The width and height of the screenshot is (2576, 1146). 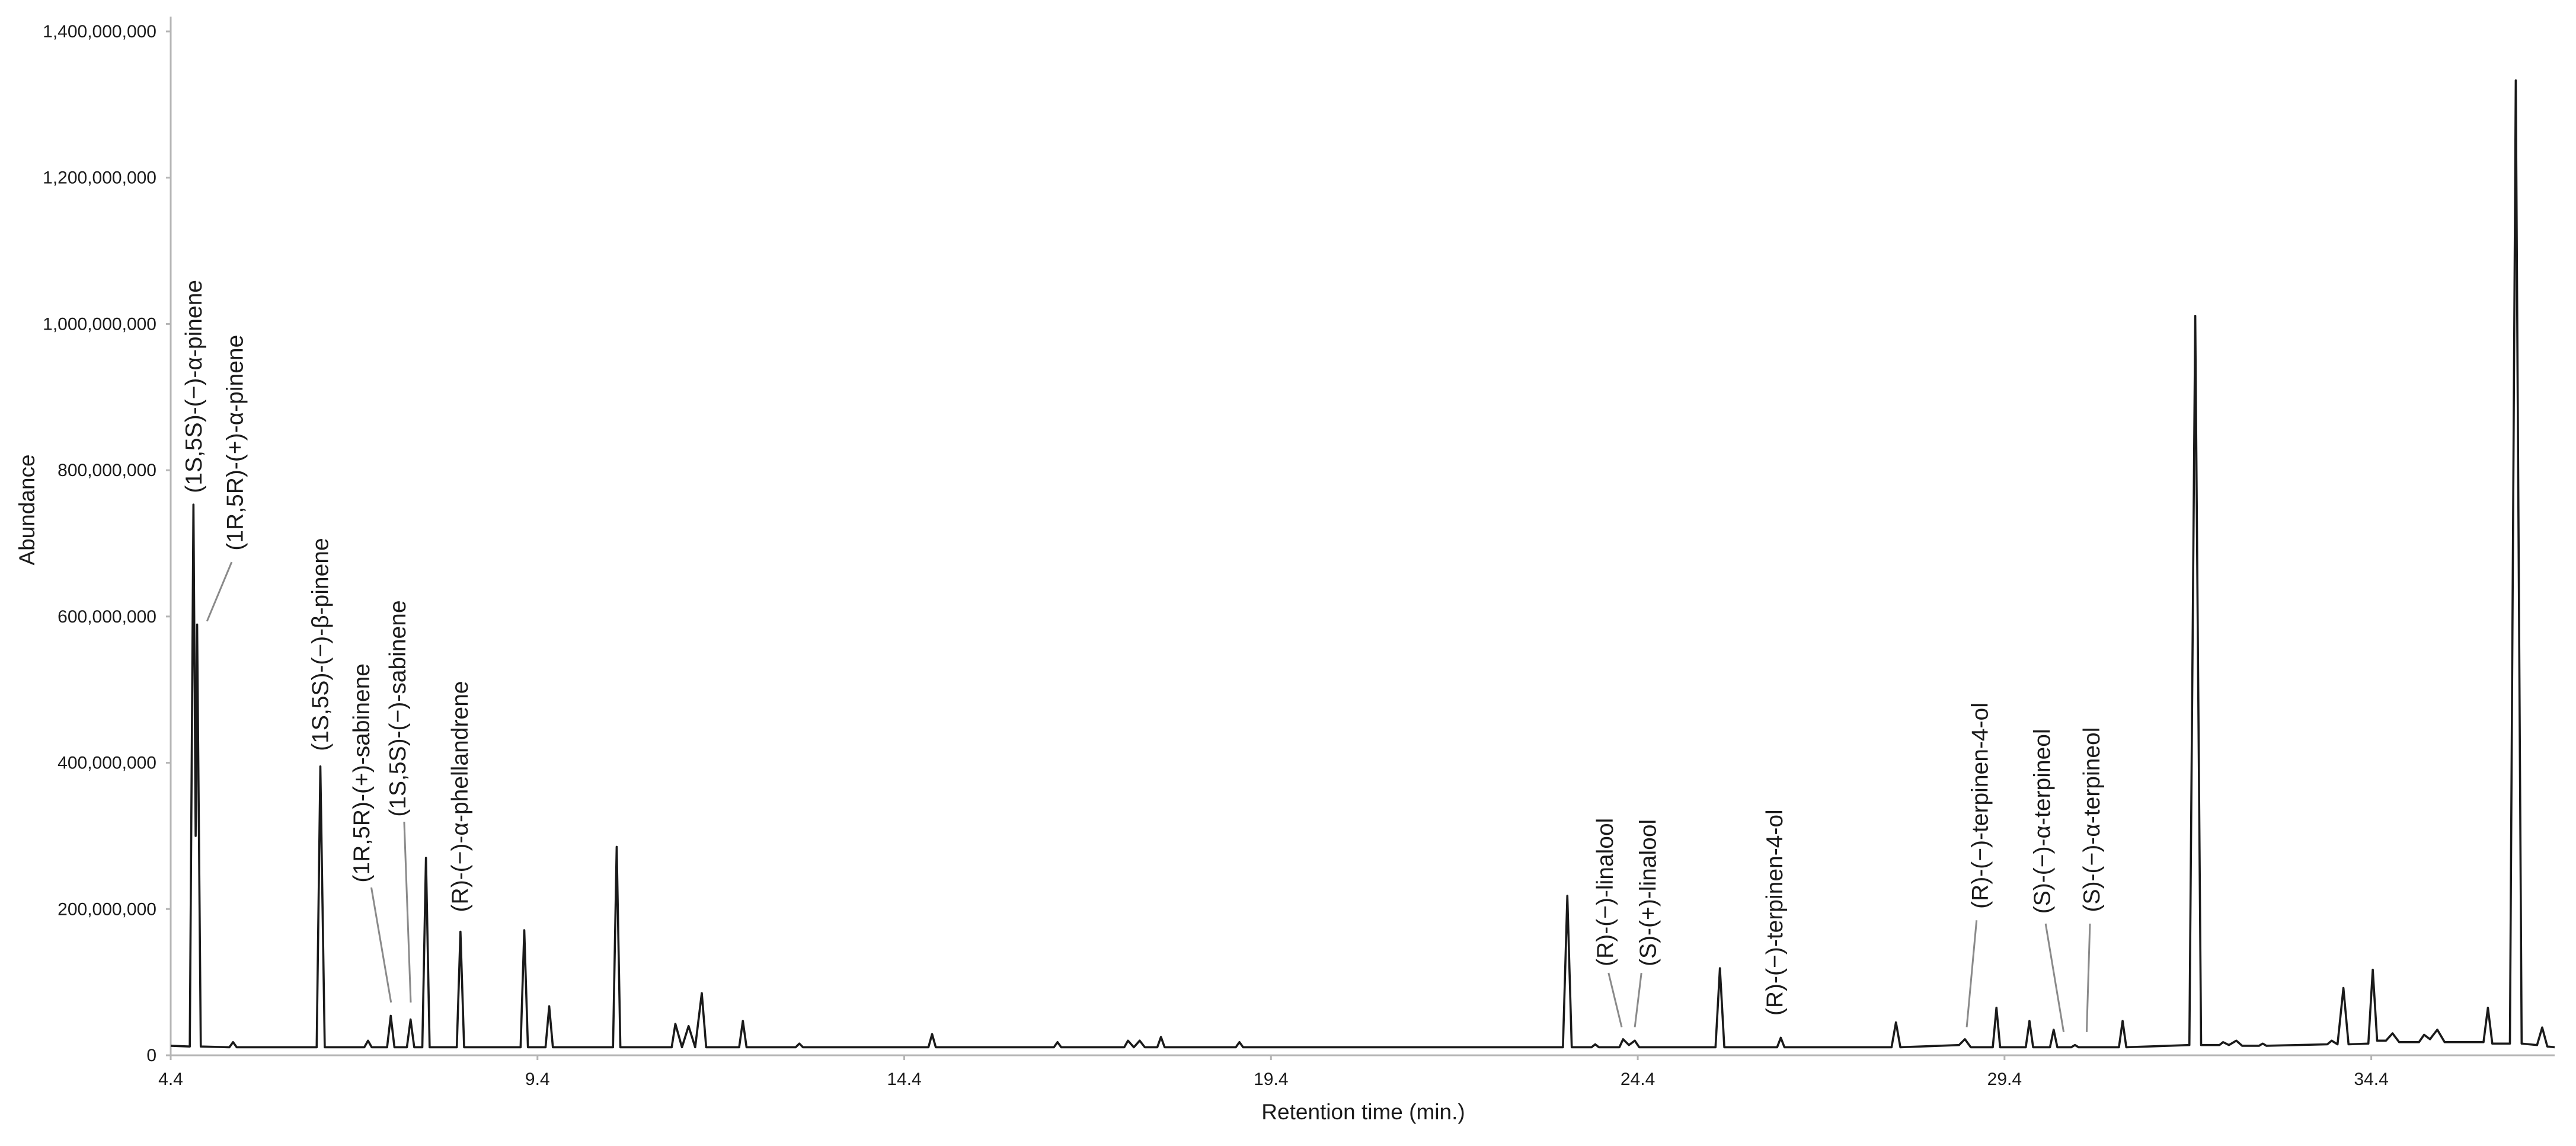 I want to click on y-tick-label: 600,000,000, so click(x=106, y=617).